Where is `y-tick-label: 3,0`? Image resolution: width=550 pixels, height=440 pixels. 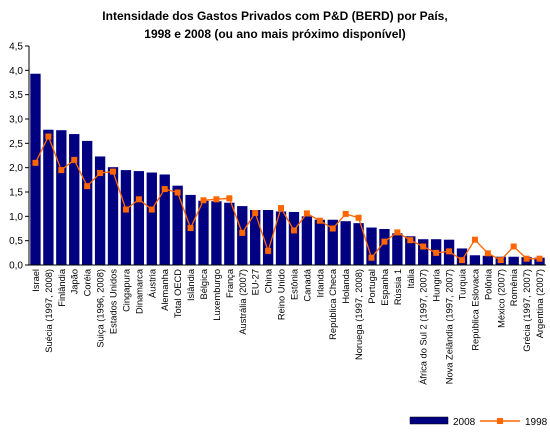
y-tick-label: 3,0 is located at coordinates (16, 120).